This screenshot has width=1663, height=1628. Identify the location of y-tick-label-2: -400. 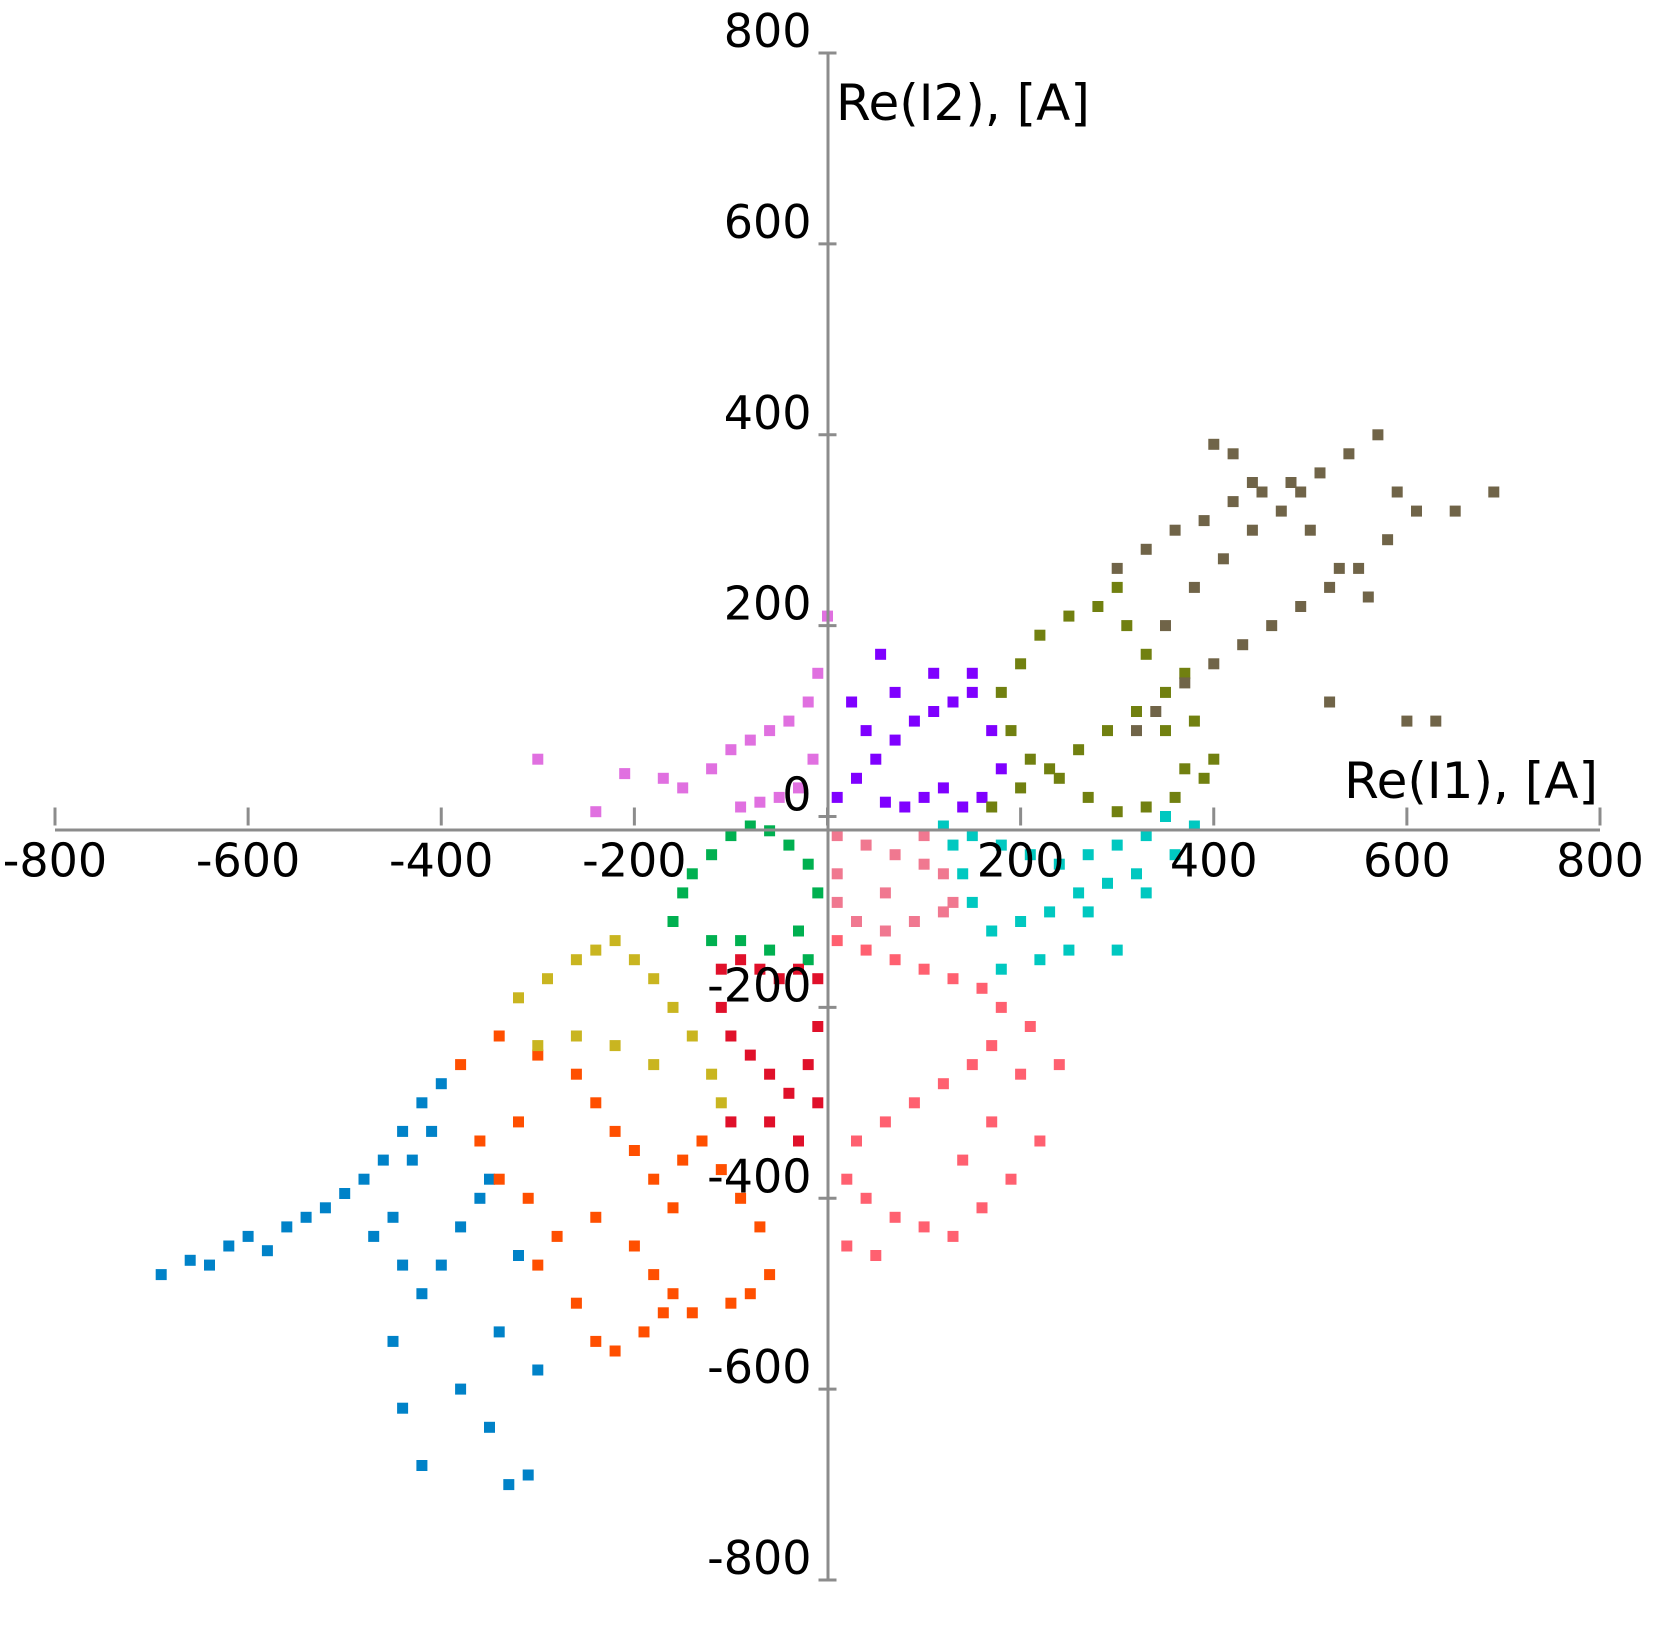
(759, 1176).